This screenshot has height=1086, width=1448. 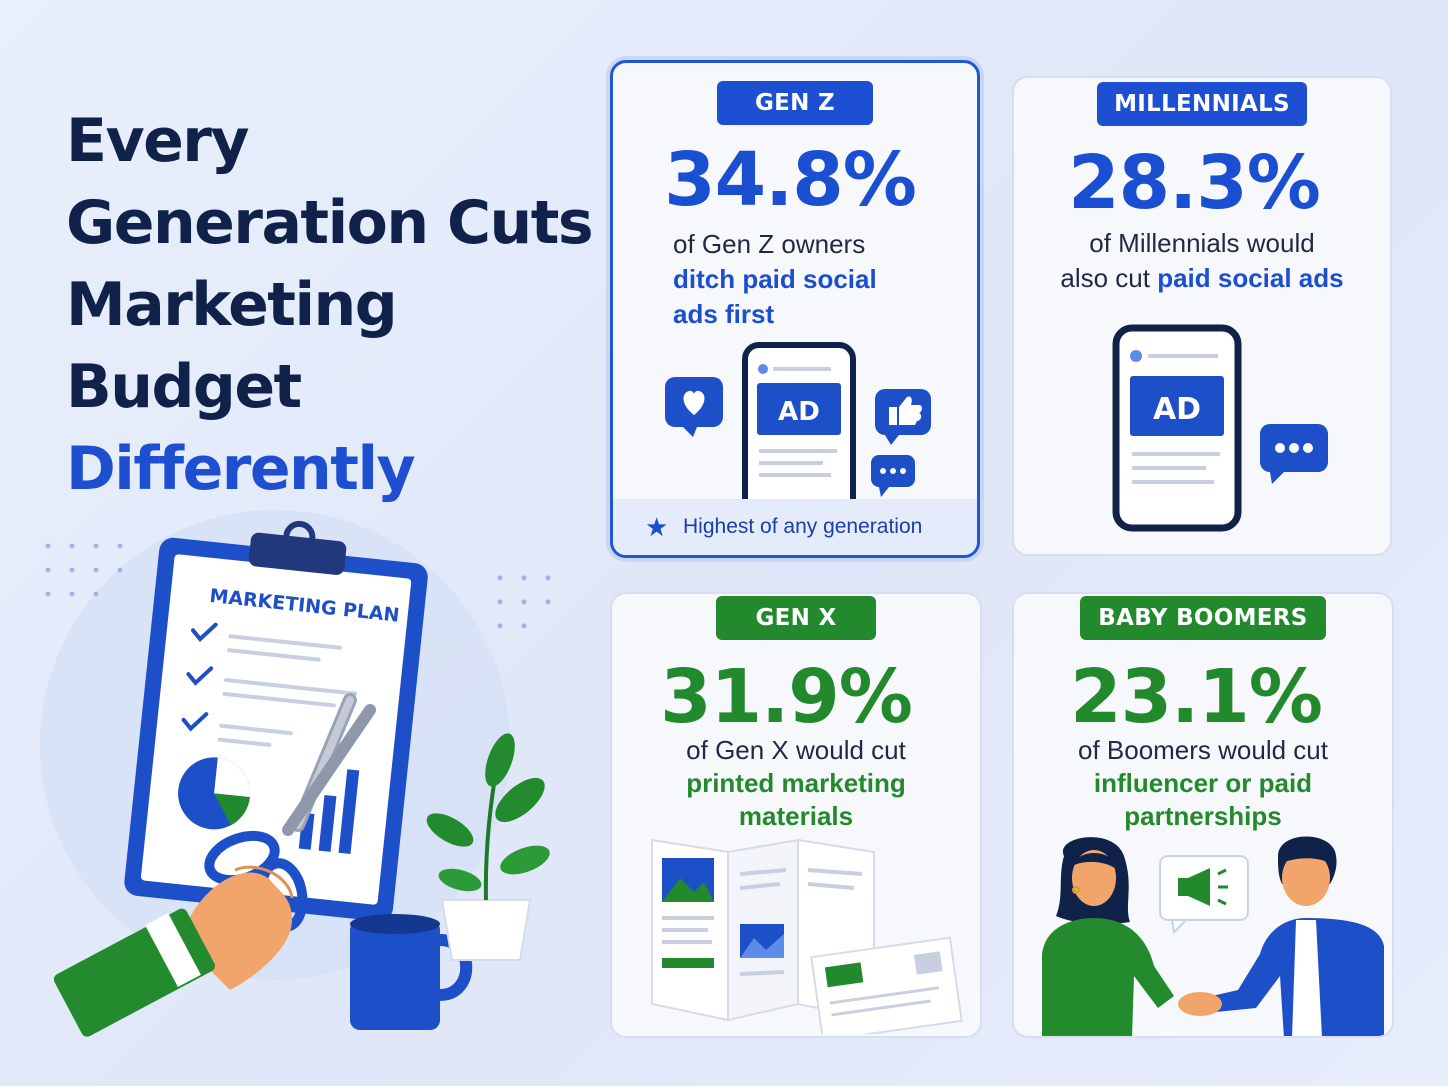 What do you see at coordinates (1196, 697) in the screenshot?
I see `stat-baby-boomers: 23.1%` at bounding box center [1196, 697].